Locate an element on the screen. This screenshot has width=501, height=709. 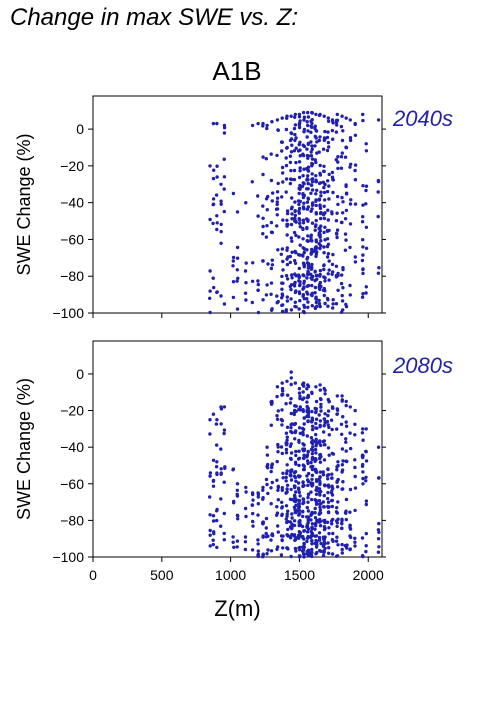
x-tick-label: 500 is located at coordinates (162, 575).